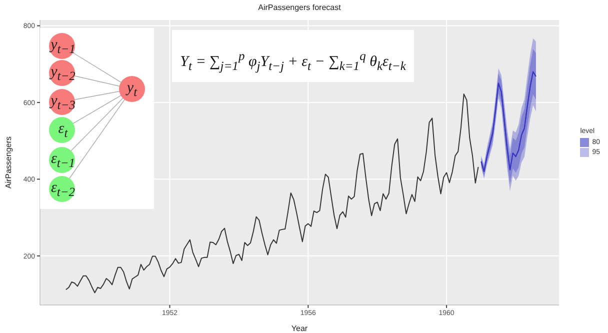  Describe the element at coordinates (63, 47) in the screenshot. I see `annotation: y$_{t−1}$` at that location.